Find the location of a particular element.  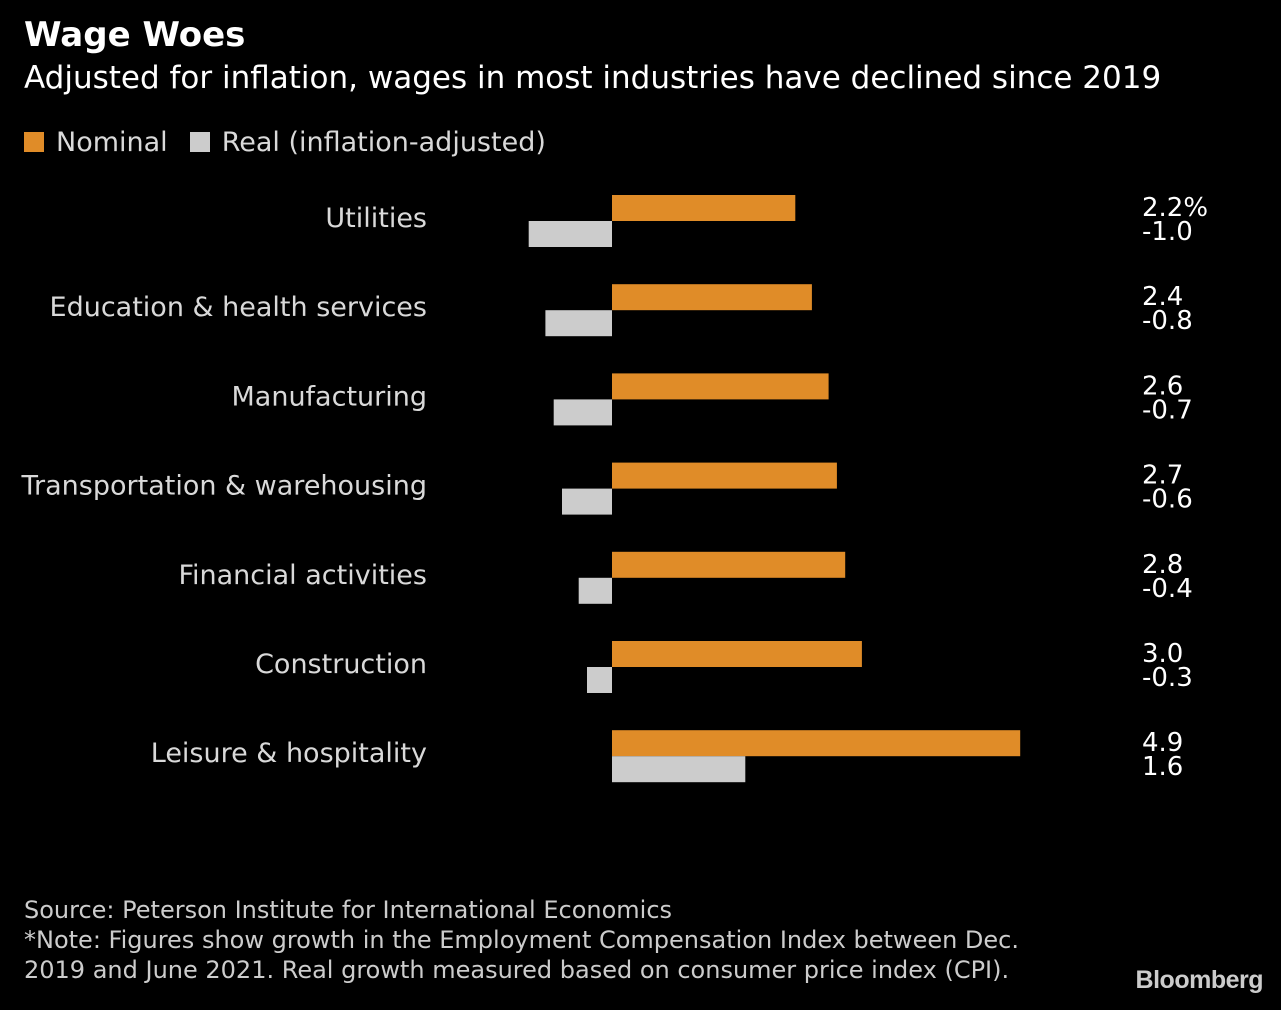

nominal-value-label-construction: 3.0 is located at coordinates (1162, 654).